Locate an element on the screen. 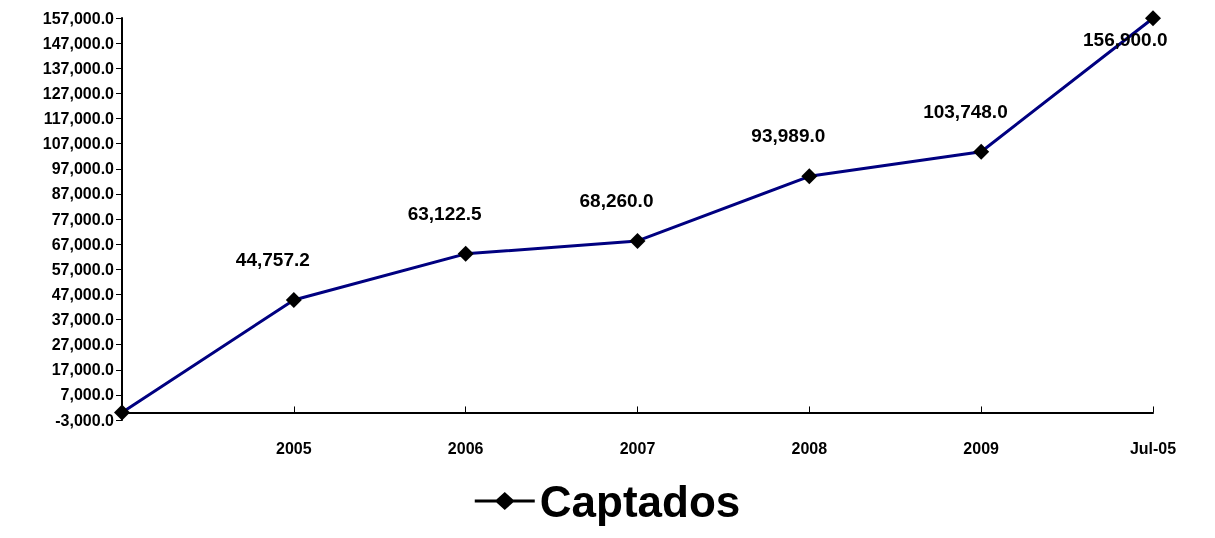 Image resolution: width=1215 pixels, height=538 pixels. y-tick-label: 37,000.0 is located at coordinates (83, 319).